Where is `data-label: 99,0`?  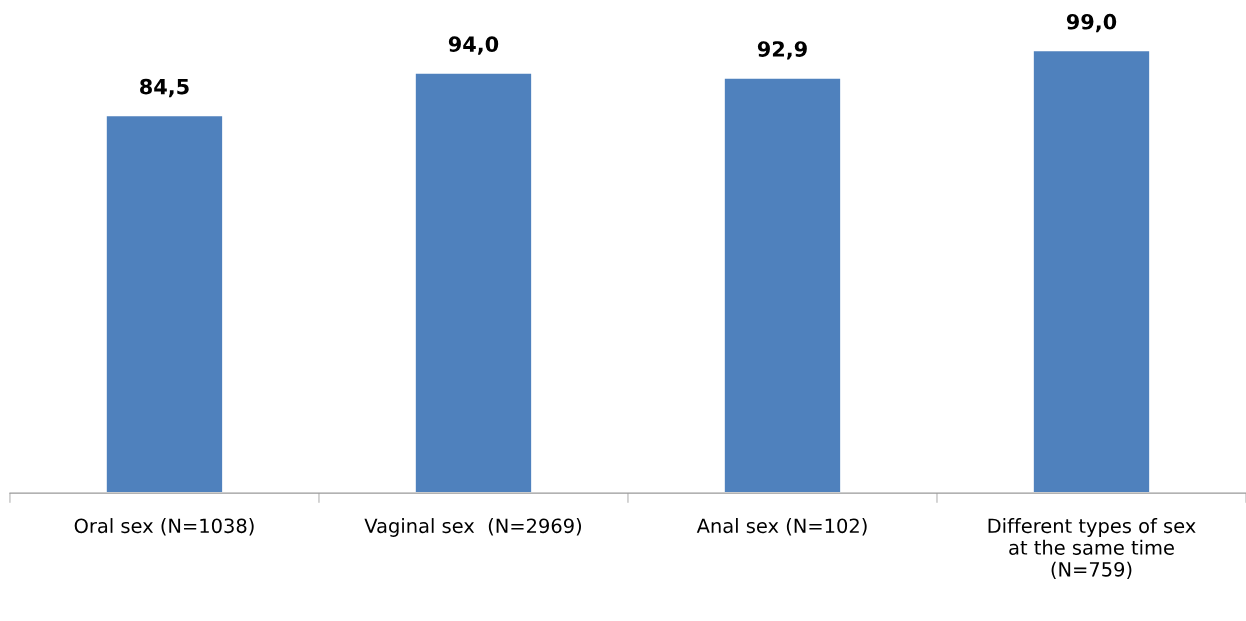 data-label: 99,0 is located at coordinates (1091, 23).